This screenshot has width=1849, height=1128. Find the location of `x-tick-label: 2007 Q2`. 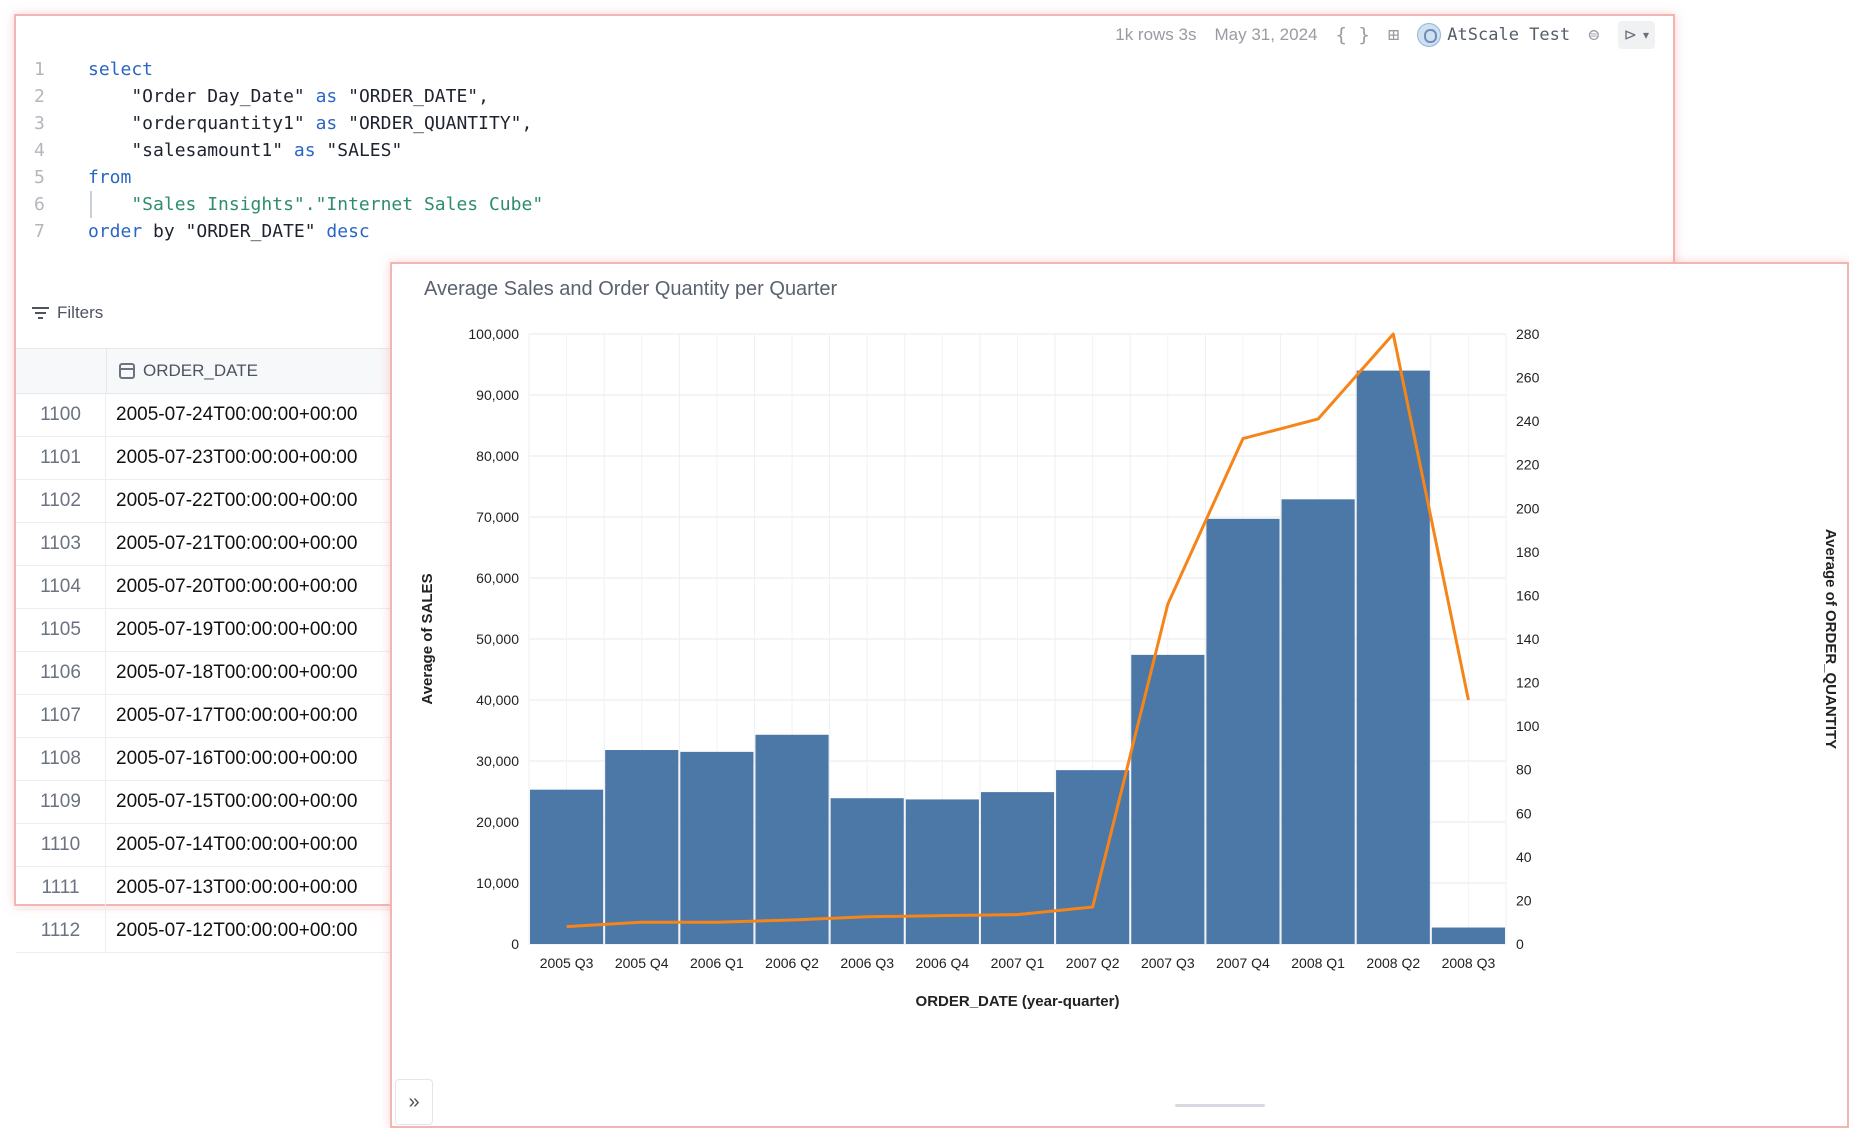

x-tick-label: 2007 Q2 is located at coordinates (1093, 963).